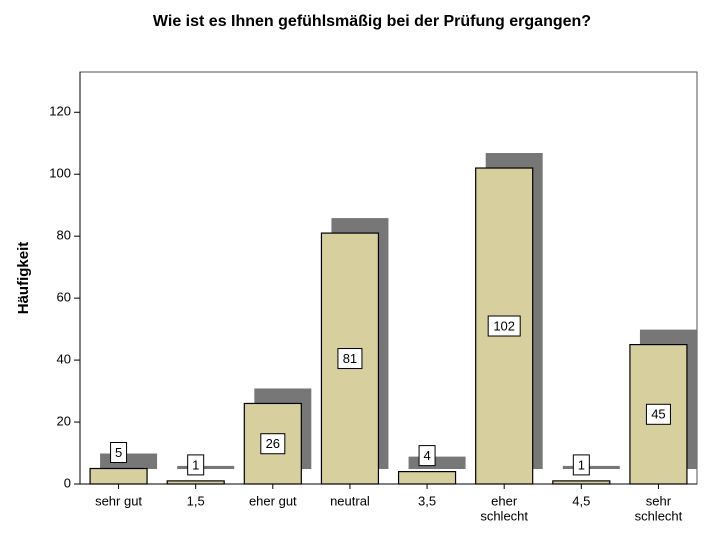 This screenshot has width=711, height=540. I want to click on y-tick-label: 100, so click(60, 173).